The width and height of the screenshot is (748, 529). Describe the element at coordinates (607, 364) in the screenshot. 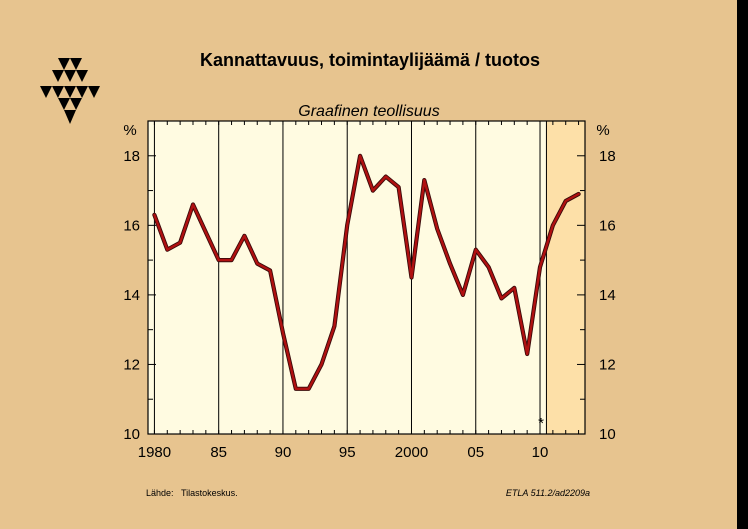

I see `y-tick-label-right: 12` at that location.